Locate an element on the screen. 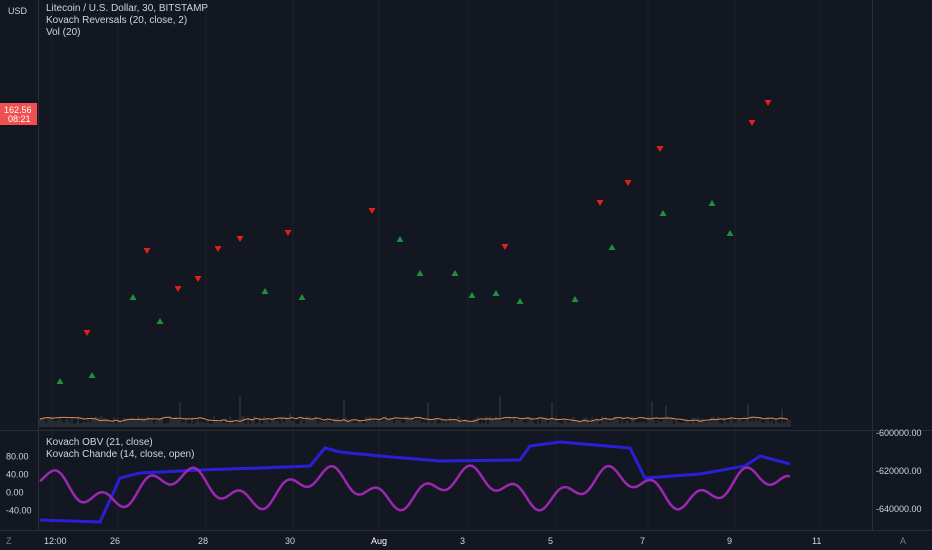 The width and height of the screenshot is (932, 550). current-price-countdown: 08:21 is located at coordinates (19, 119).